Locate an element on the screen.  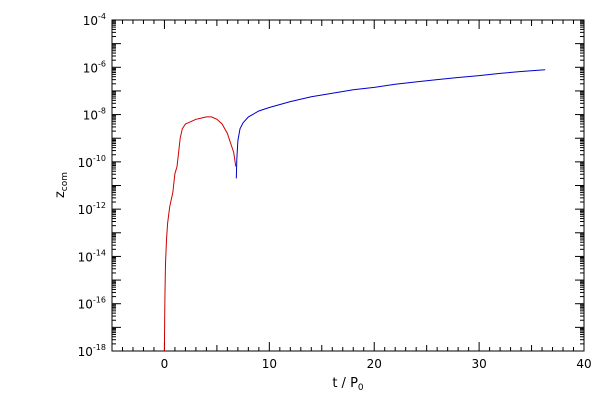
y-tick-label: 10⁻¹⁸ is located at coordinates (92, 351).